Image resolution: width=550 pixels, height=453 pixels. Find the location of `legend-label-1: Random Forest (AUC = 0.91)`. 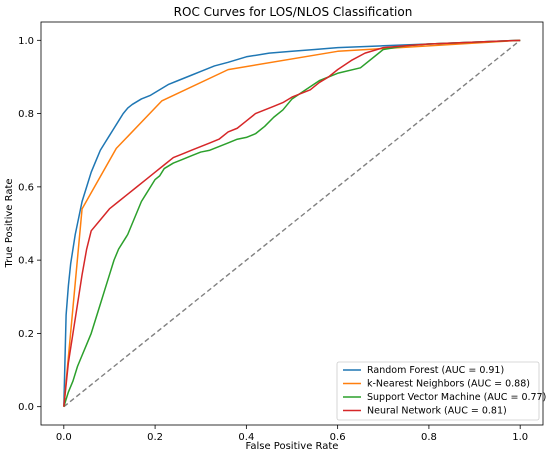

legend-label-1: Random Forest (AUC = 0.91) is located at coordinates (435, 370).